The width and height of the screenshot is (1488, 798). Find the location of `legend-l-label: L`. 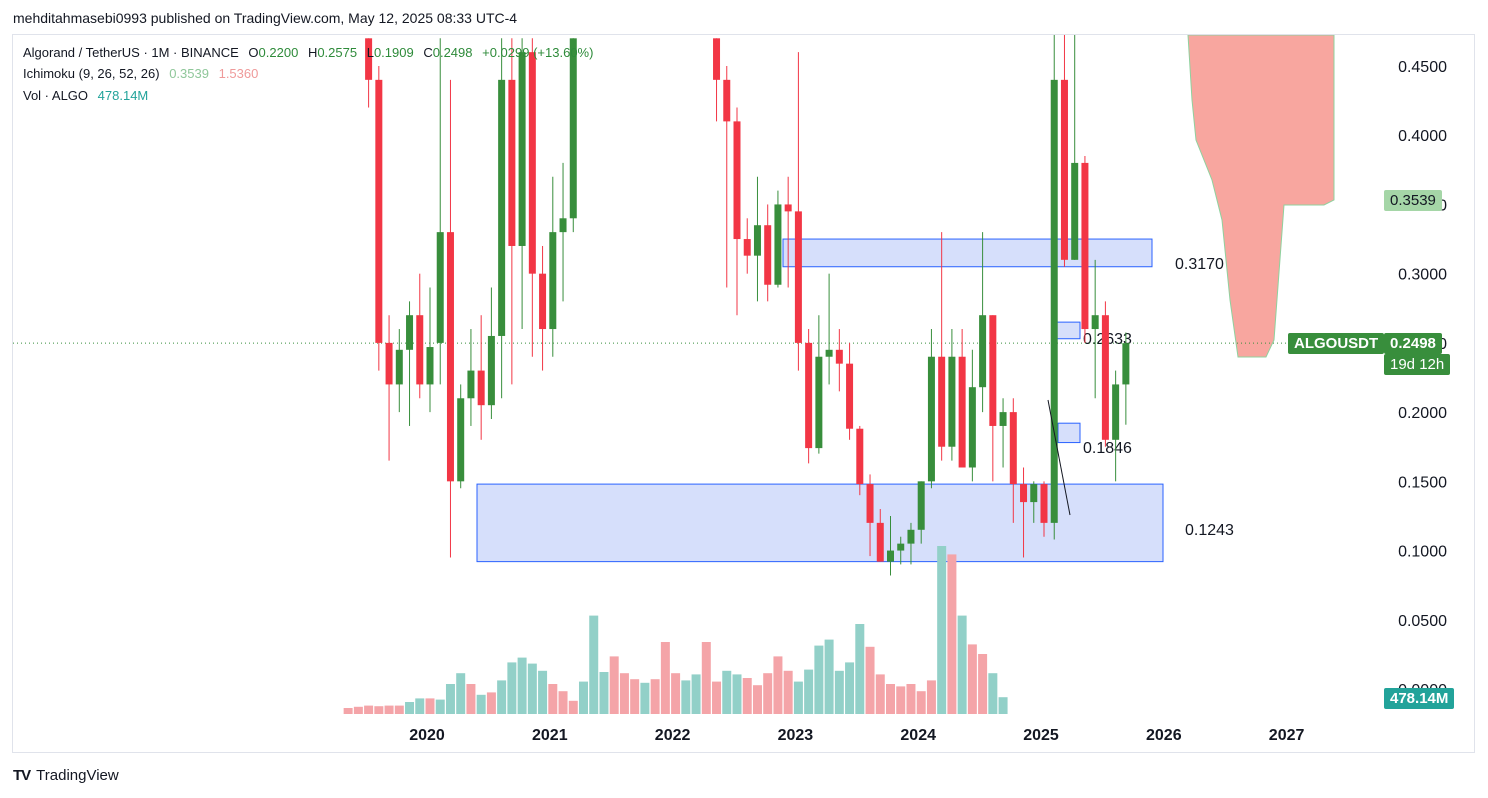

legend-l-label: L is located at coordinates (370, 52).